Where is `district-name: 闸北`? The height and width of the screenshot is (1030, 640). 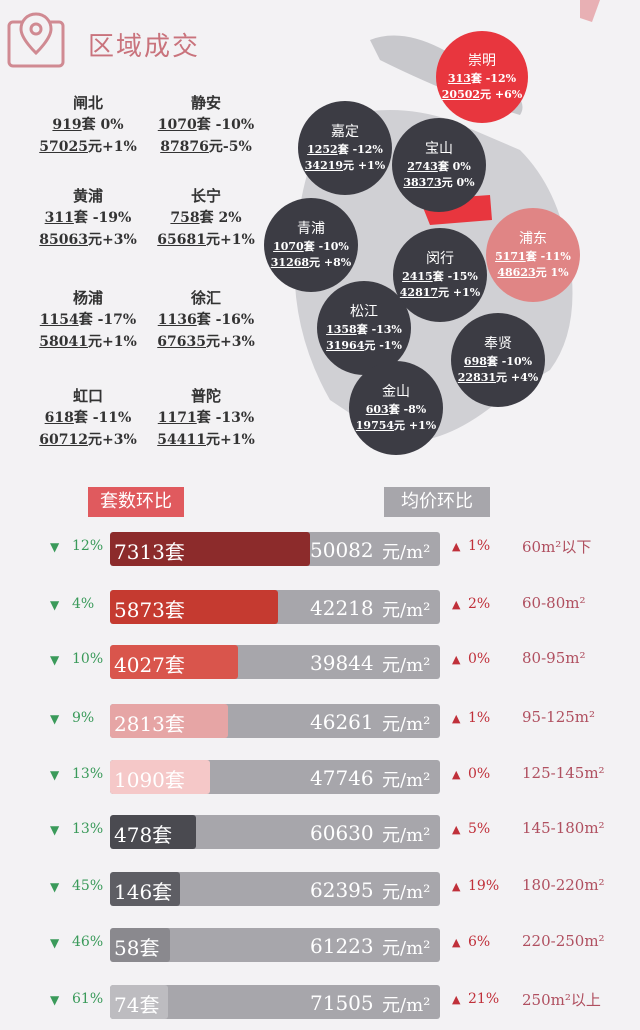
district-name: 闸北 is located at coordinates (87, 103).